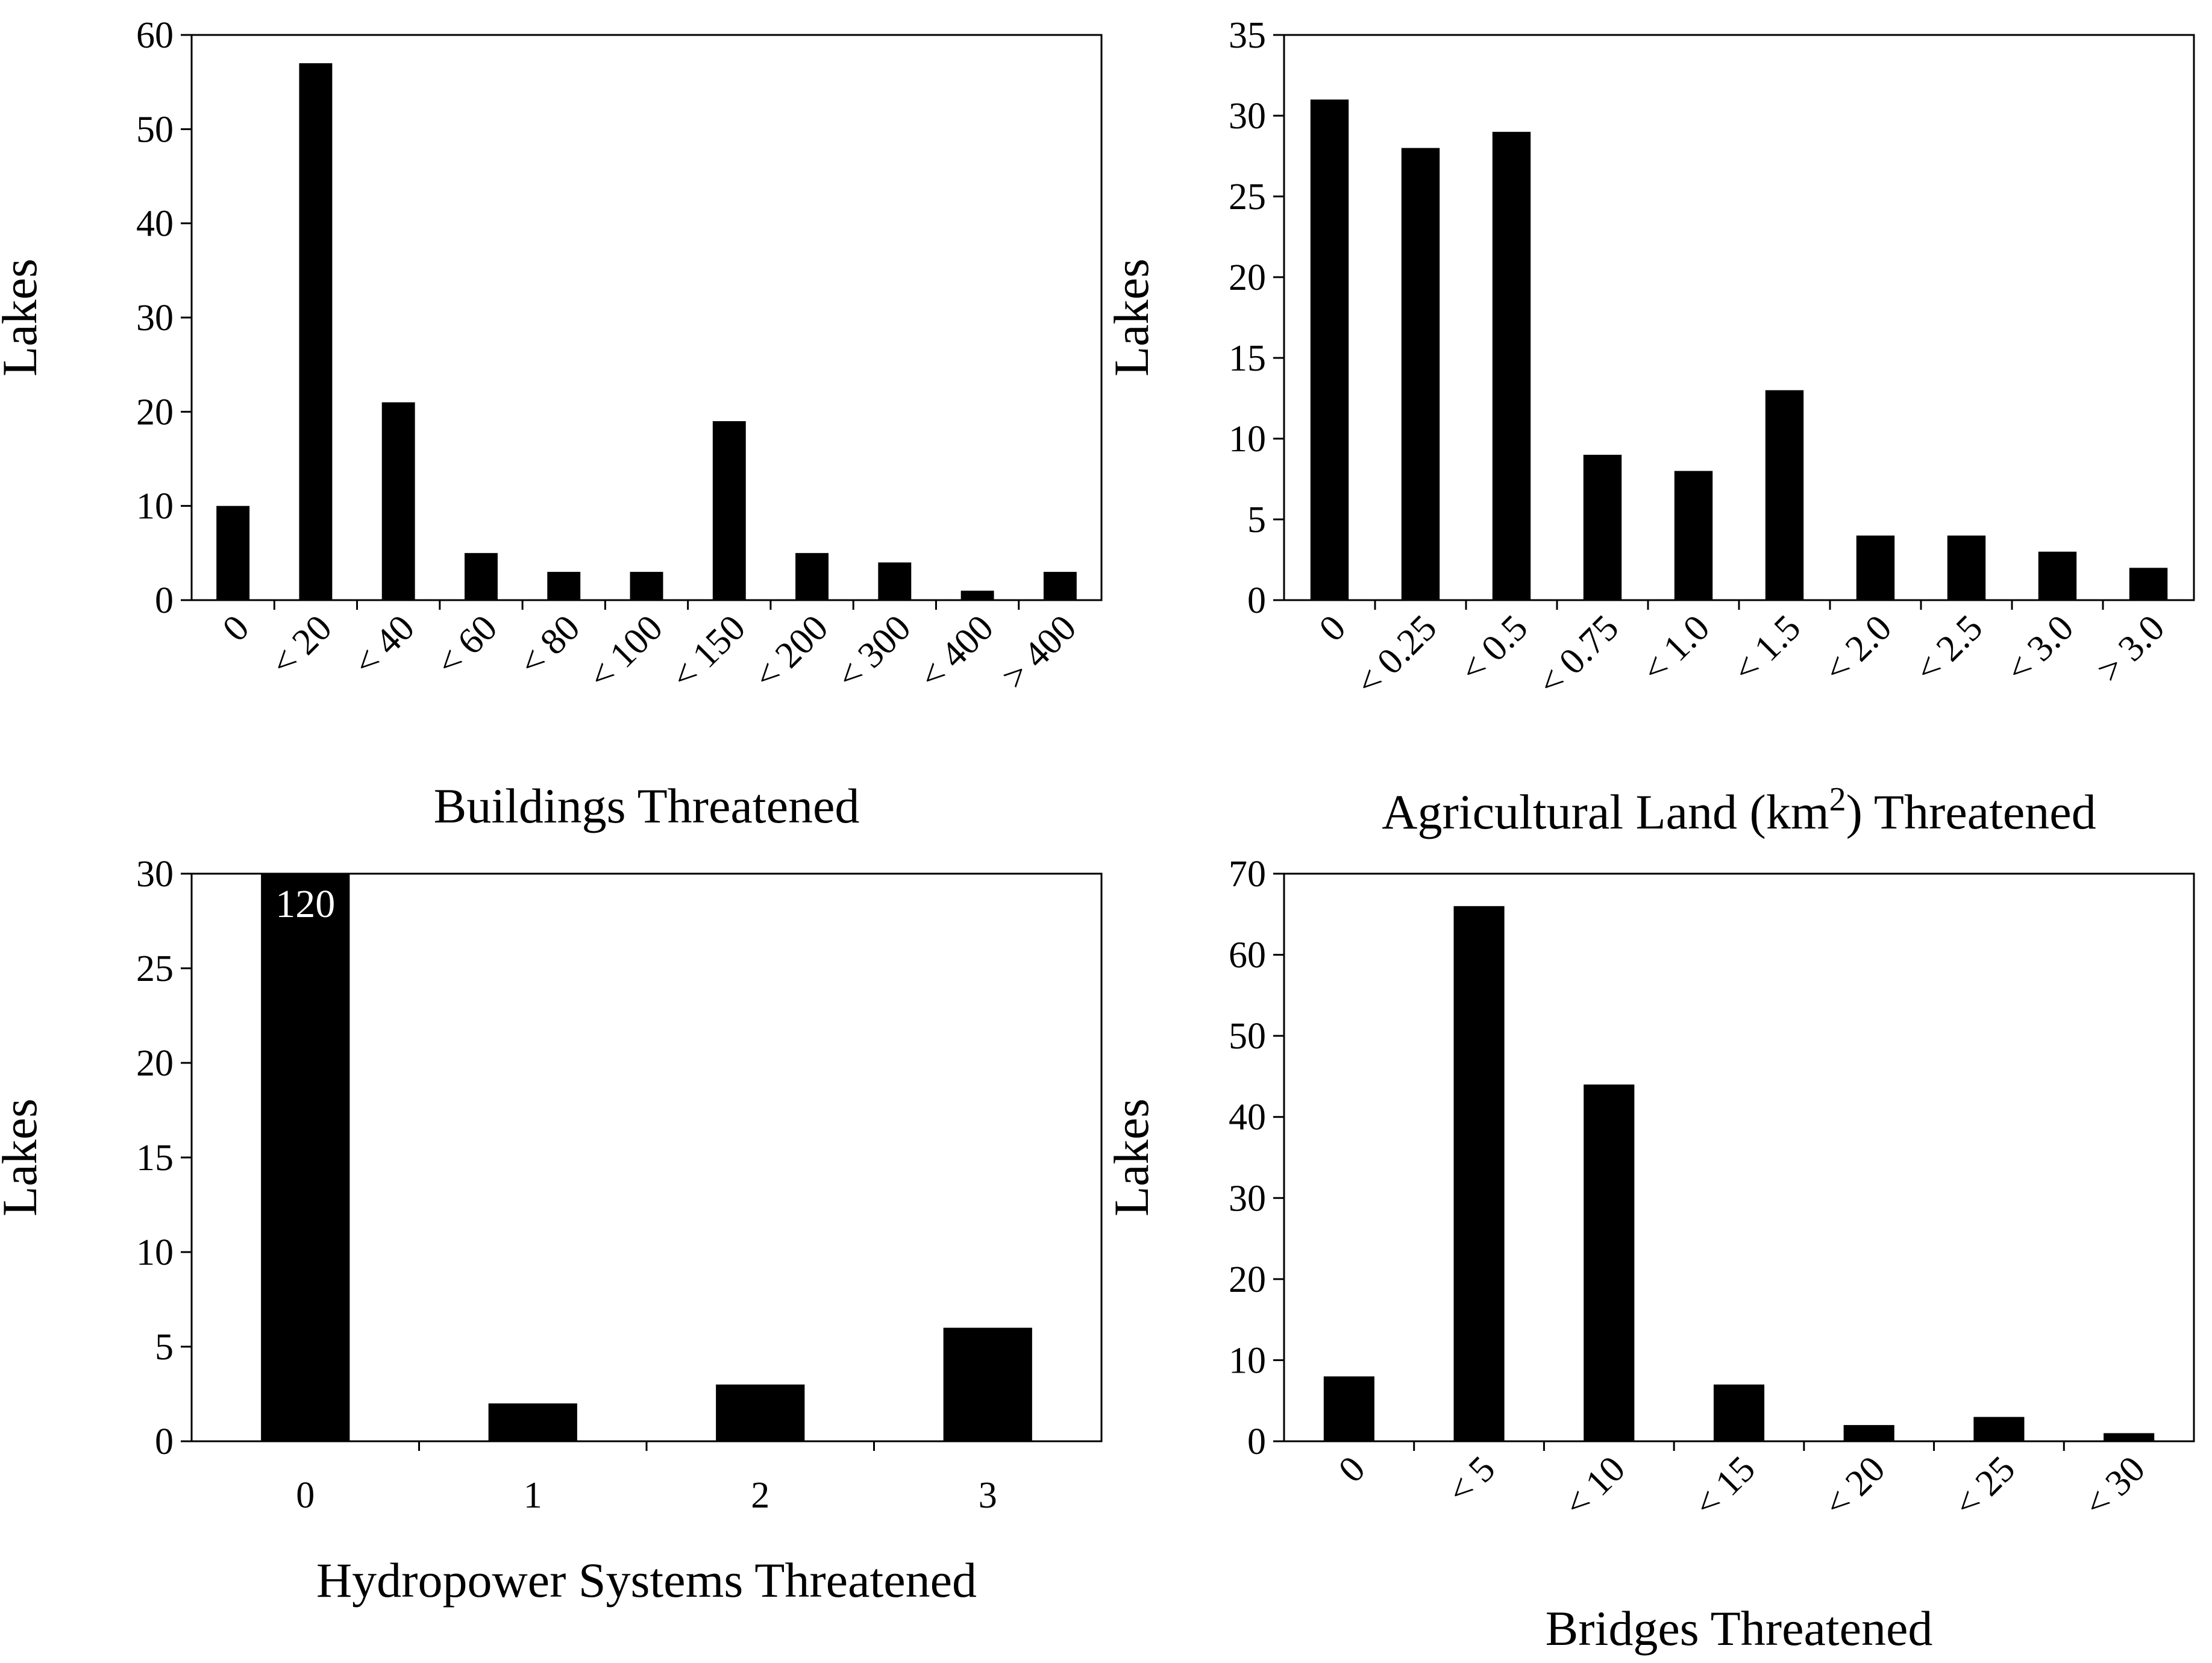  Describe the element at coordinates (549, 645) in the screenshot. I see `x-tick-label: < 80` at that location.